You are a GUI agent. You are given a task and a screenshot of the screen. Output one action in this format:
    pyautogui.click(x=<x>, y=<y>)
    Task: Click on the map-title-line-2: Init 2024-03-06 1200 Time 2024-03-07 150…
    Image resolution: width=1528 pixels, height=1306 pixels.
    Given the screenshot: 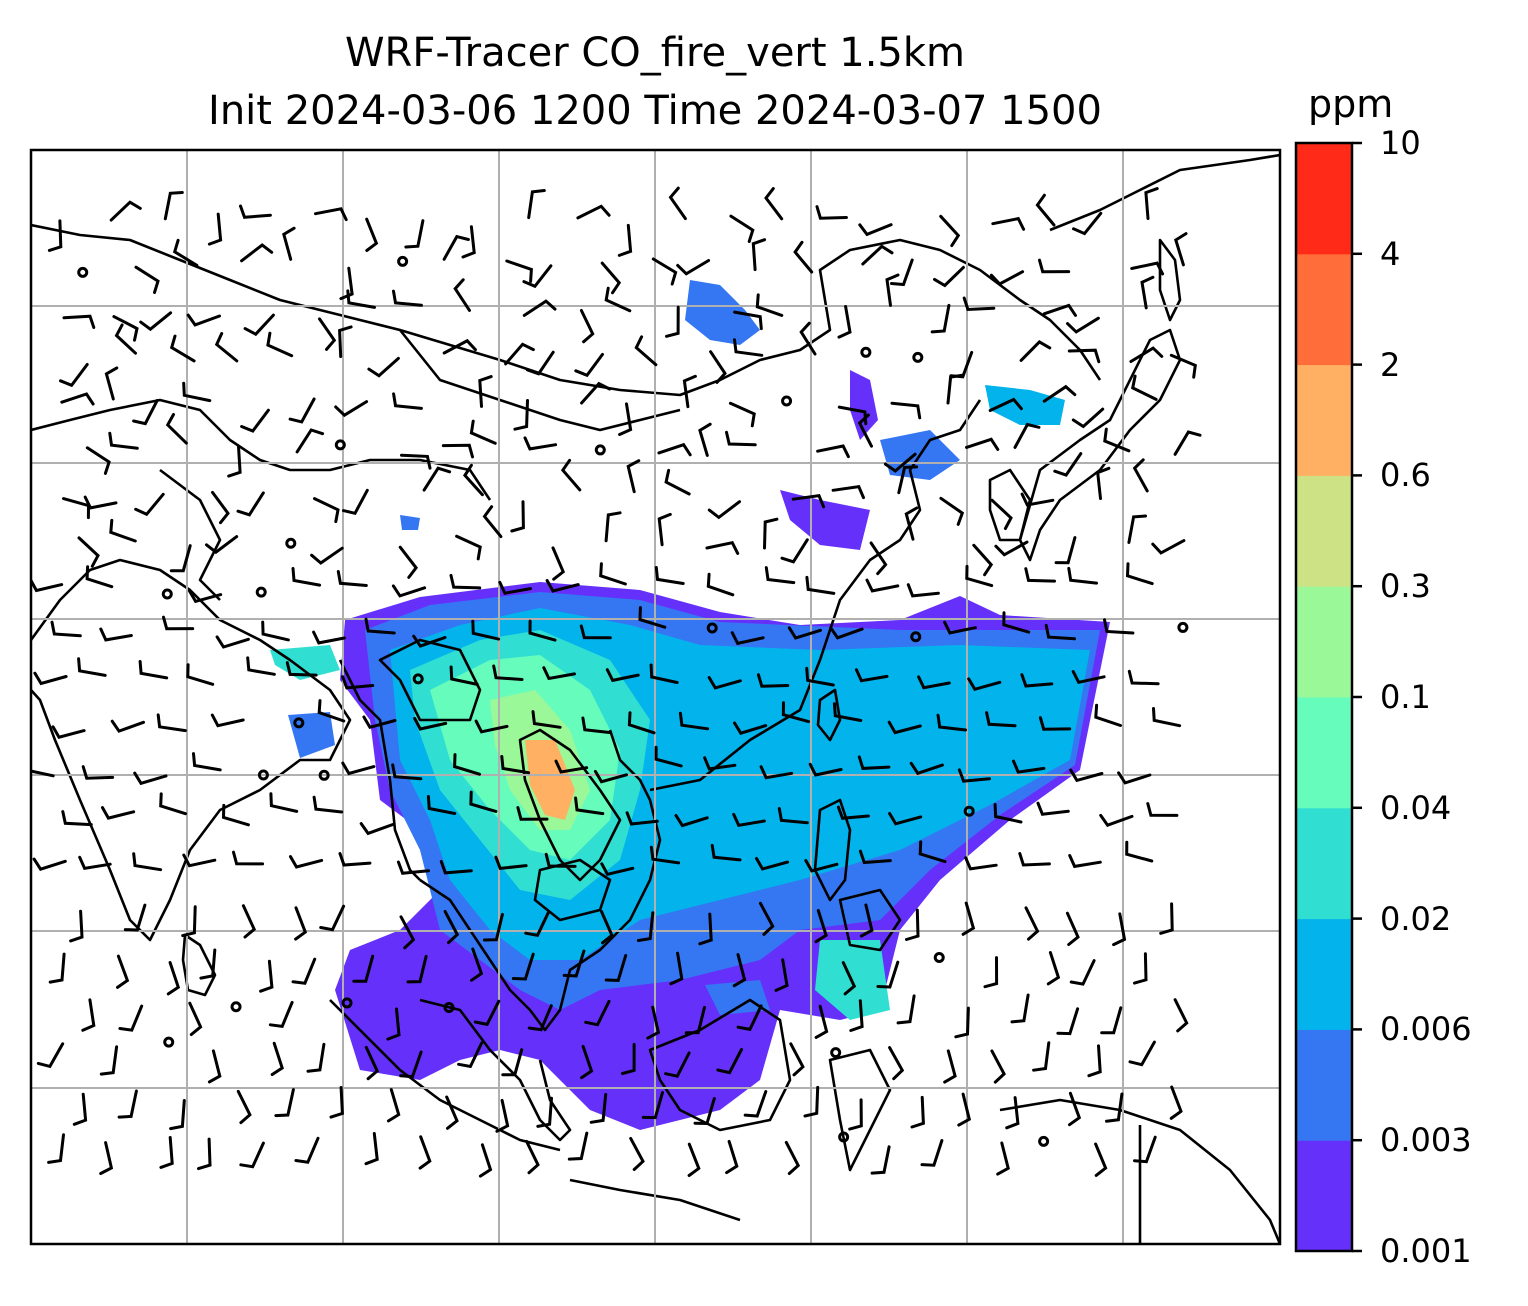 What is the action you would take?
    pyautogui.click(x=655, y=111)
    